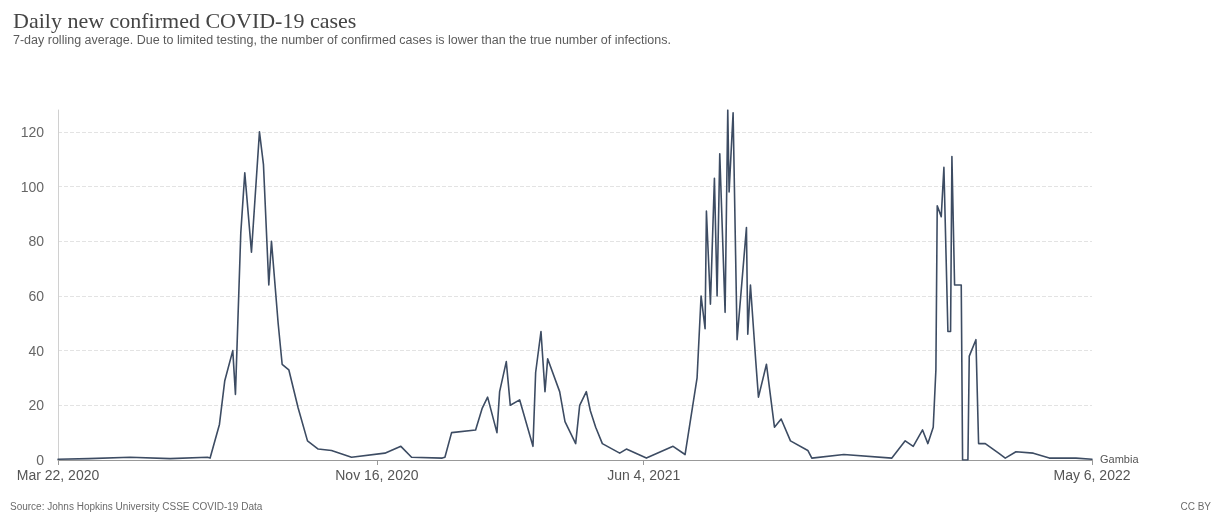 This screenshot has height=519, width=1225. Describe the element at coordinates (1092, 475) in the screenshot. I see `x-tick-label: May 6, 2022` at that location.